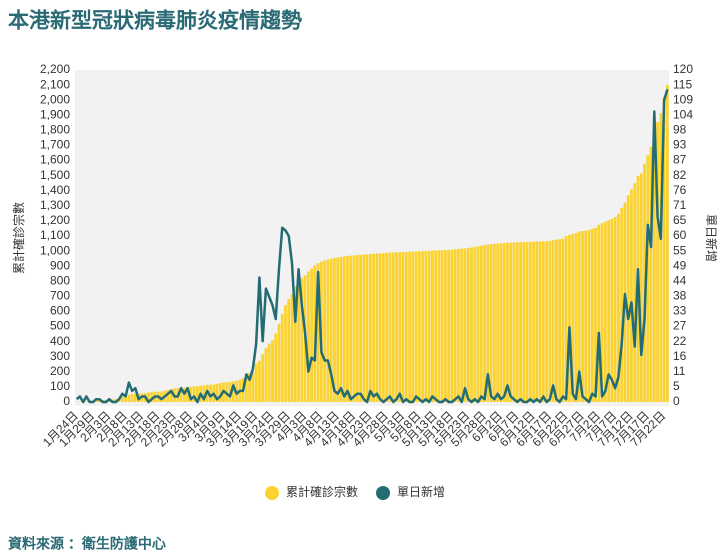  What do you see at coordinates (680, 326) in the screenshot?
I see `y2-tick-label: 27` at bounding box center [680, 326].